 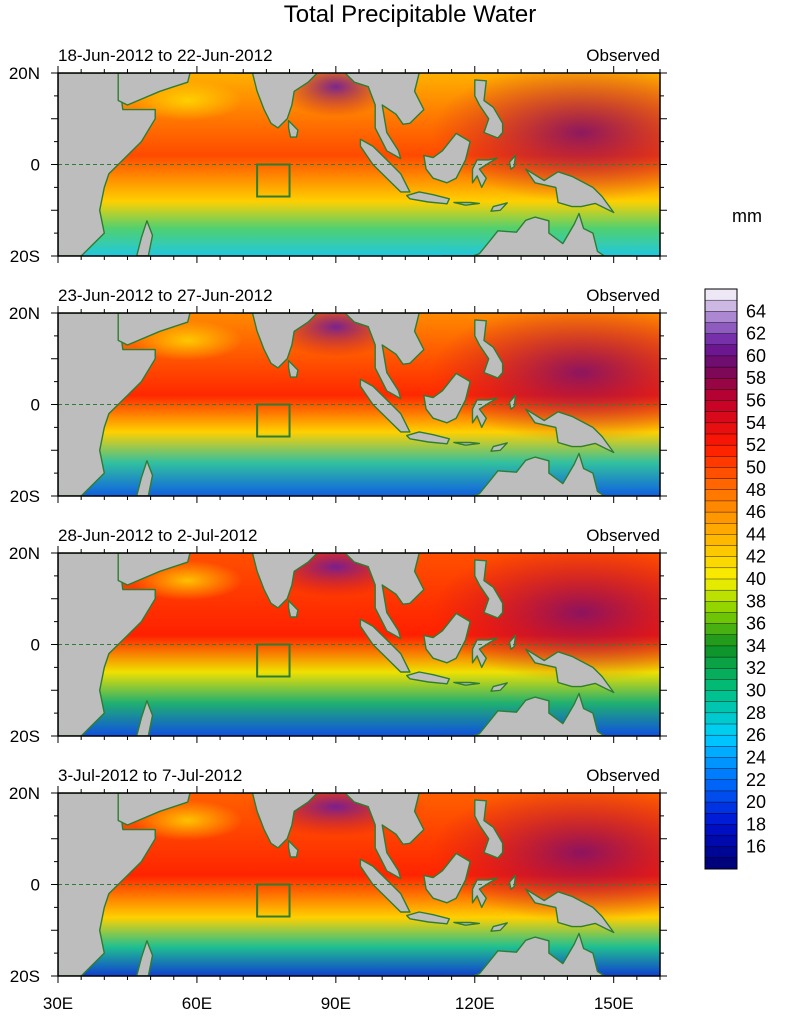 What do you see at coordinates (410, 14) in the screenshot?
I see `figure-title: Total Precipitable Water` at bounding box center [410, 14].